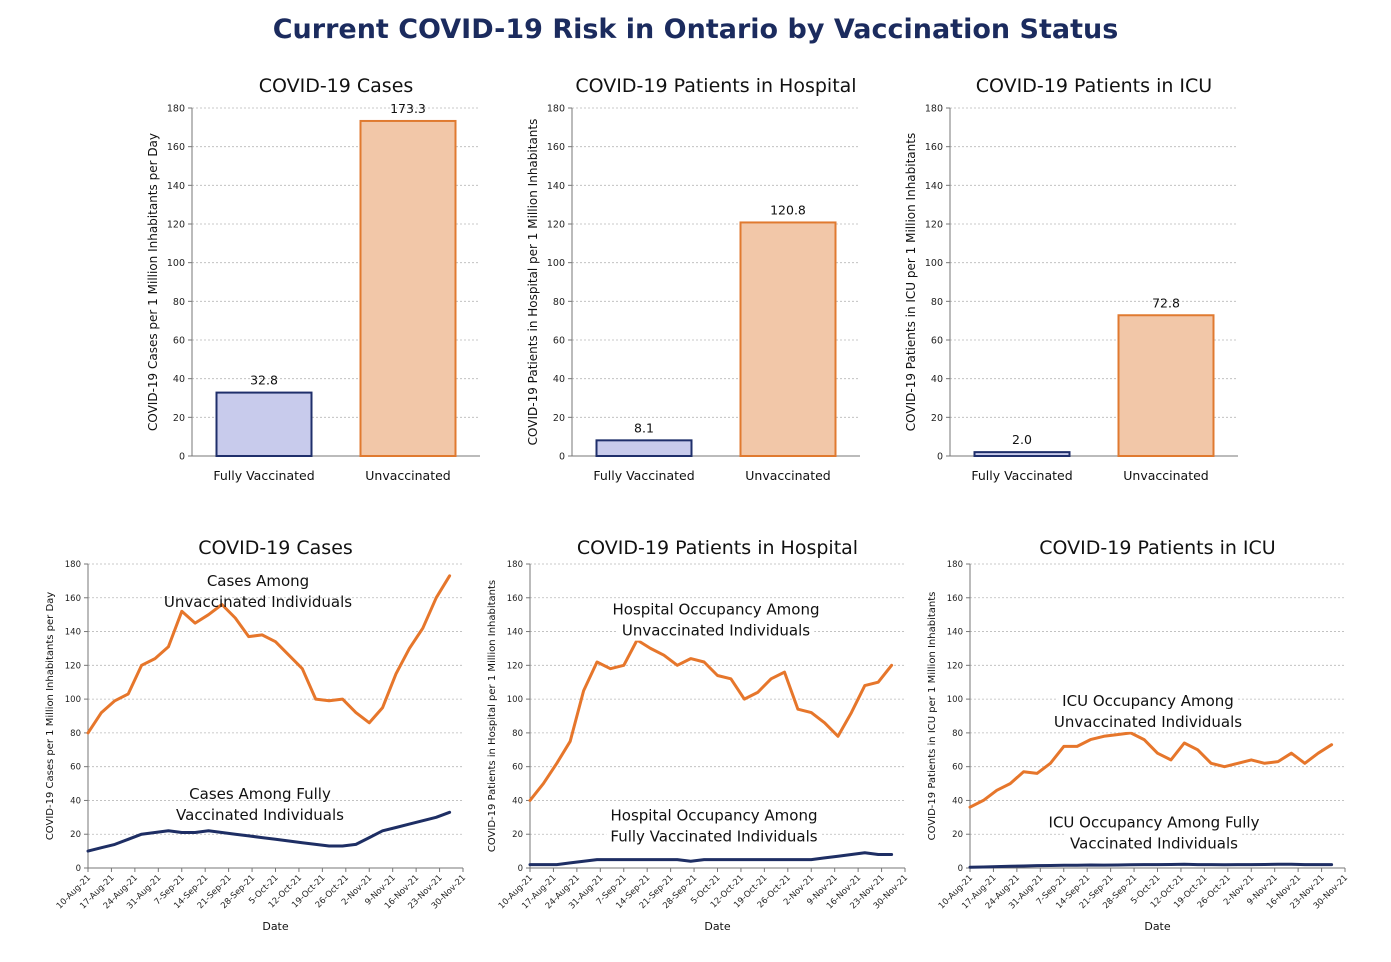  What do you see at coordinates (408, 108) in the screenshot?
I see `bar-value-label: 173.3` at bounding box center [408, 108].